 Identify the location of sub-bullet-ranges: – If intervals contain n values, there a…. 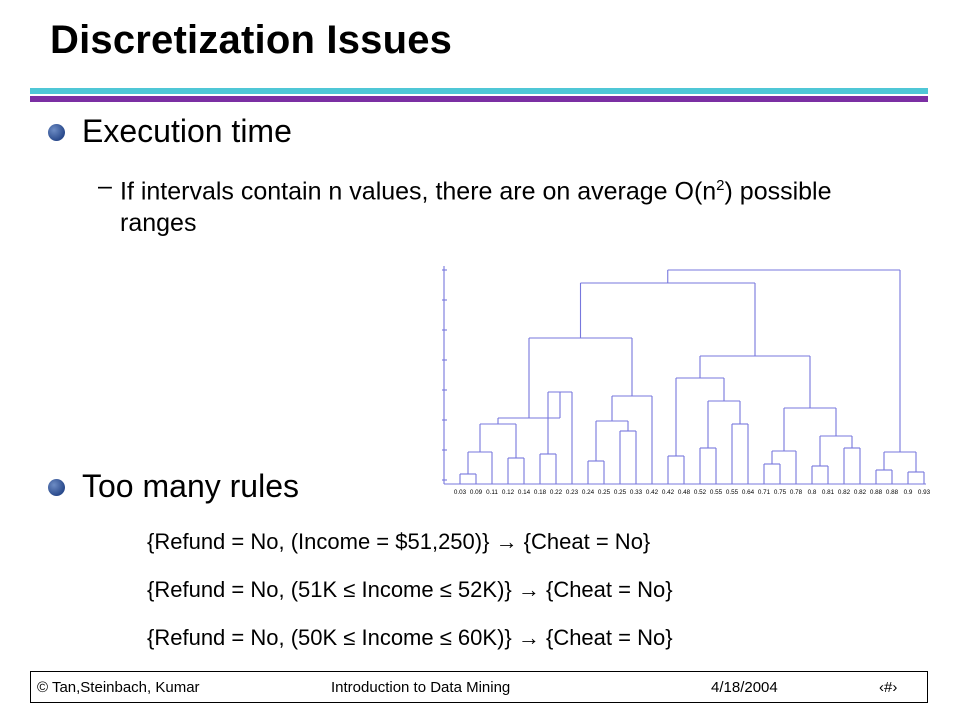
(469, 204).